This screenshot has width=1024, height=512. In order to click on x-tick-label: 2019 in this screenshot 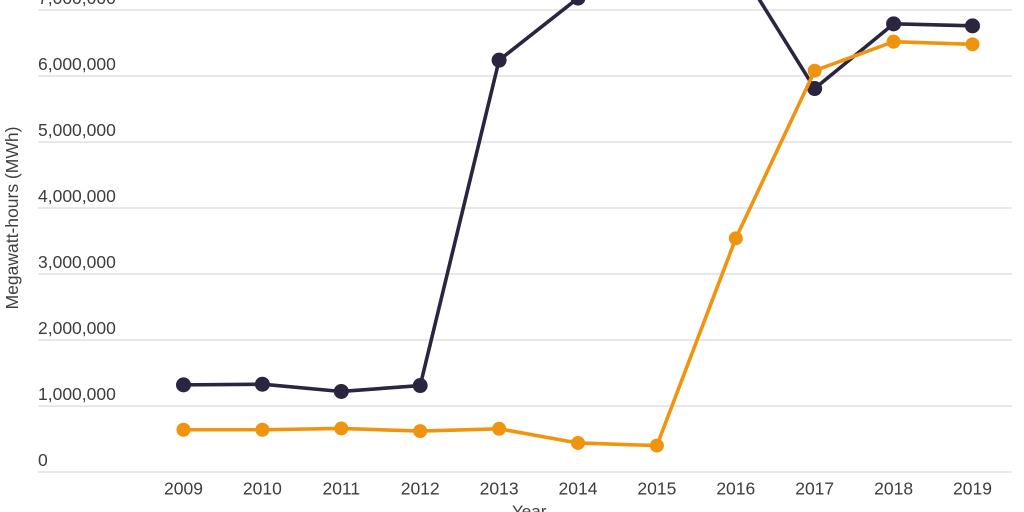, I will do `click(972, 489)`.